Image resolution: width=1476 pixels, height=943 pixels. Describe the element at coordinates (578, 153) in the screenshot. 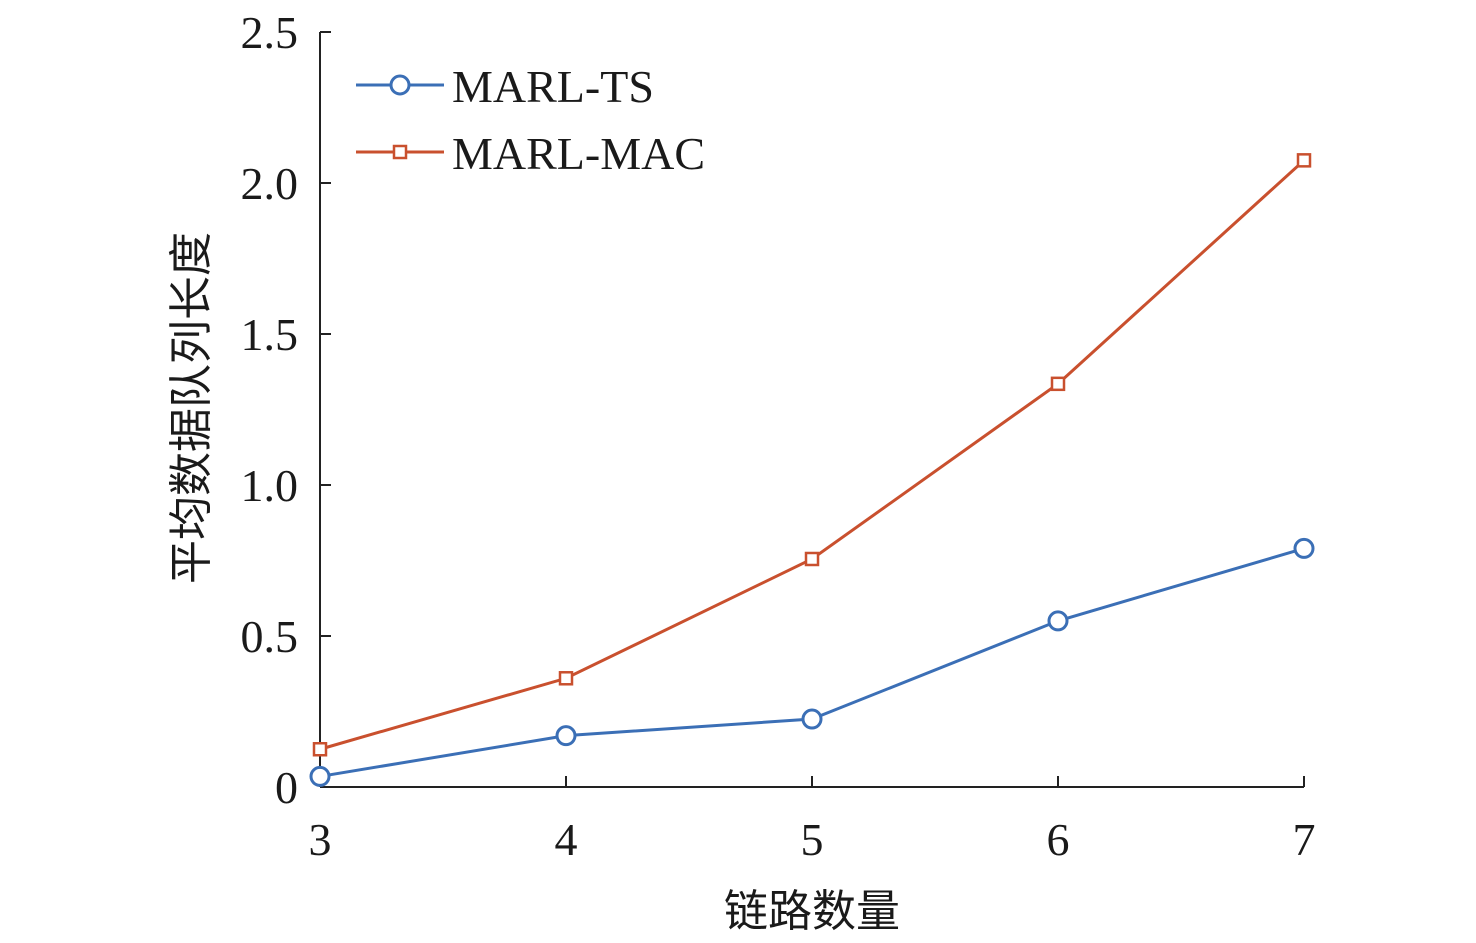

I see `legend-label: MARL-MAC` at that location.